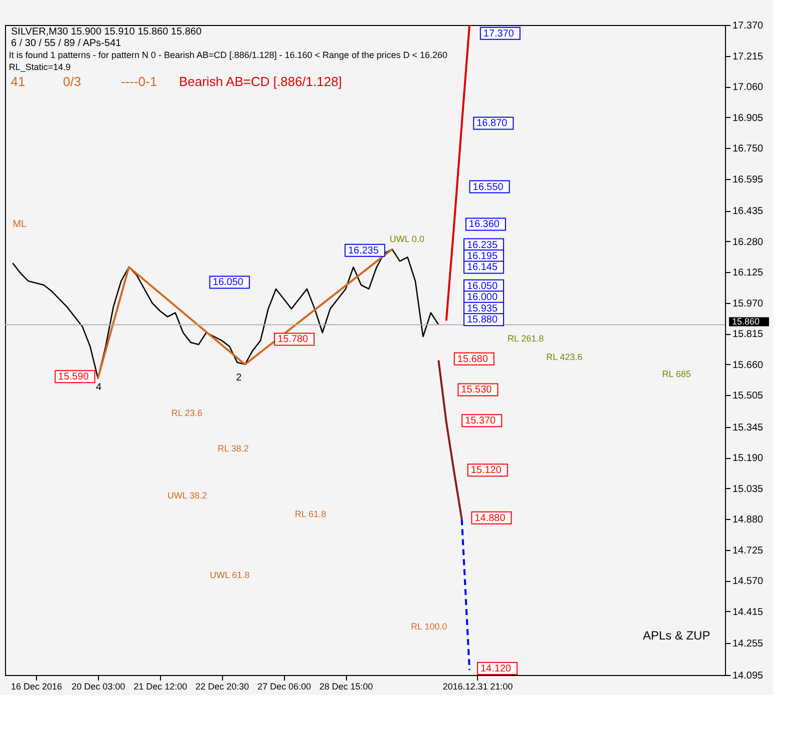 The image size is (788, 740). Describe the element at coordinates (490, 518) in the screenshot. I see `annotation: 14.880` at that location.